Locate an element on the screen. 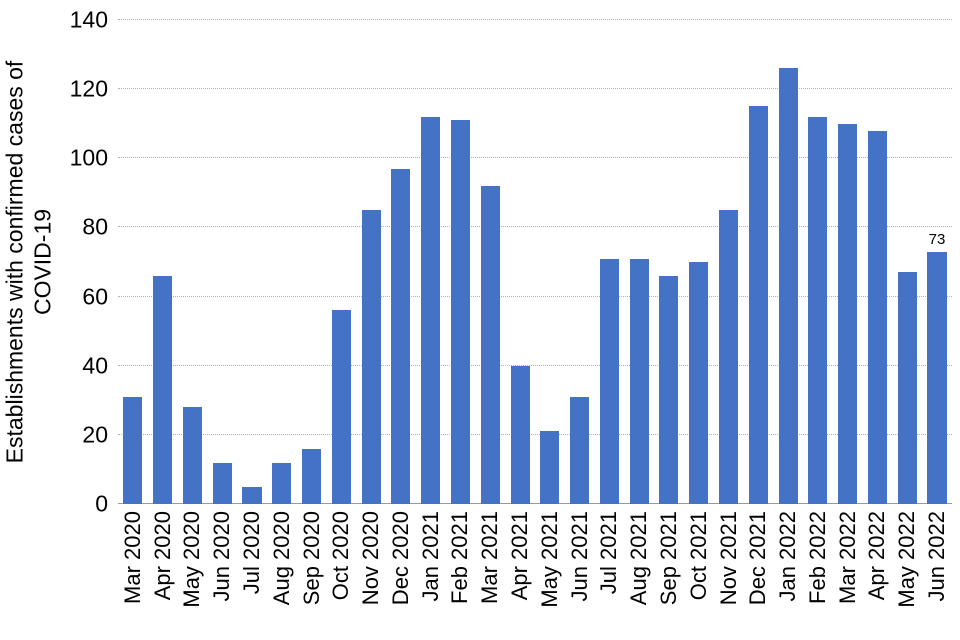 The height and width of the screenshot is (640, 960). x-tick-label: Nov 2021 is located at coordinates (728, 558).